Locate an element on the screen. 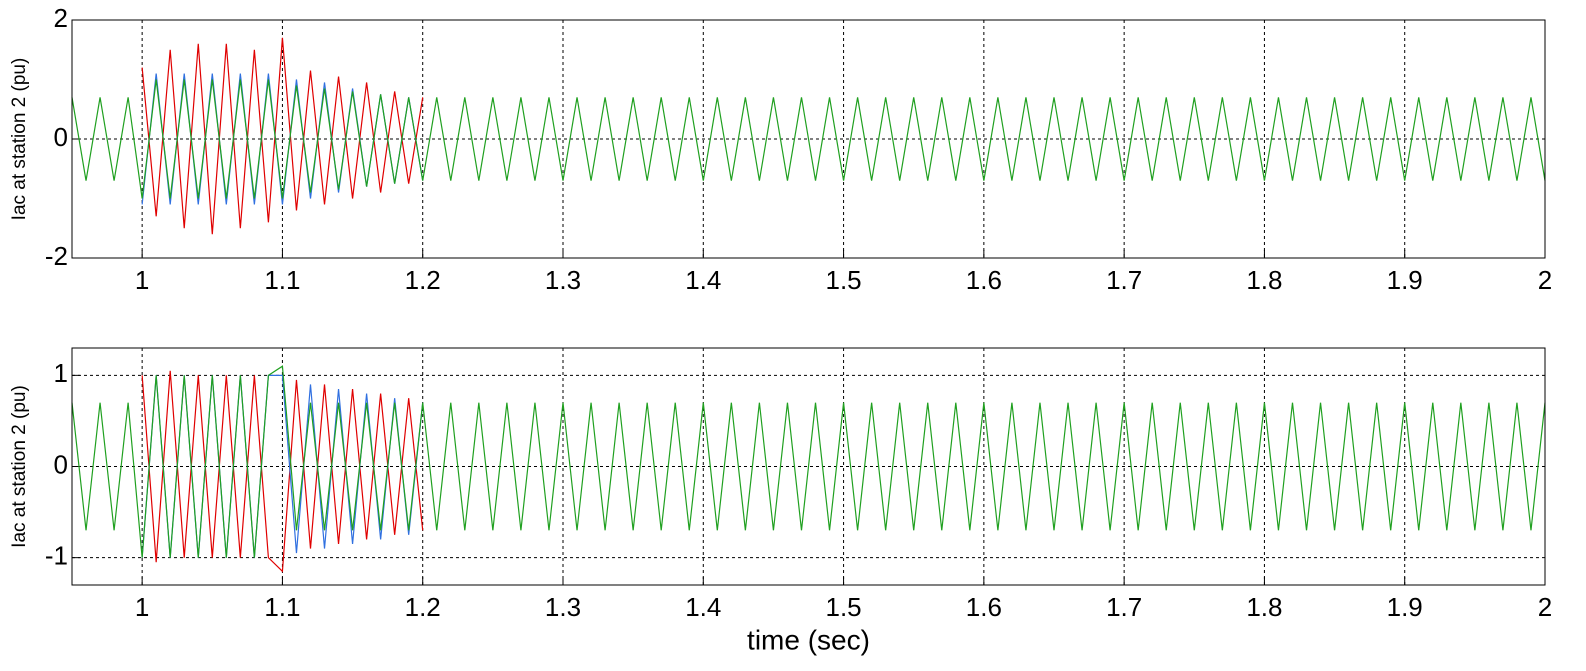 This screenshot has width=1586, height=671. y-tick-label: -2 is located at coordinates (56, 256).